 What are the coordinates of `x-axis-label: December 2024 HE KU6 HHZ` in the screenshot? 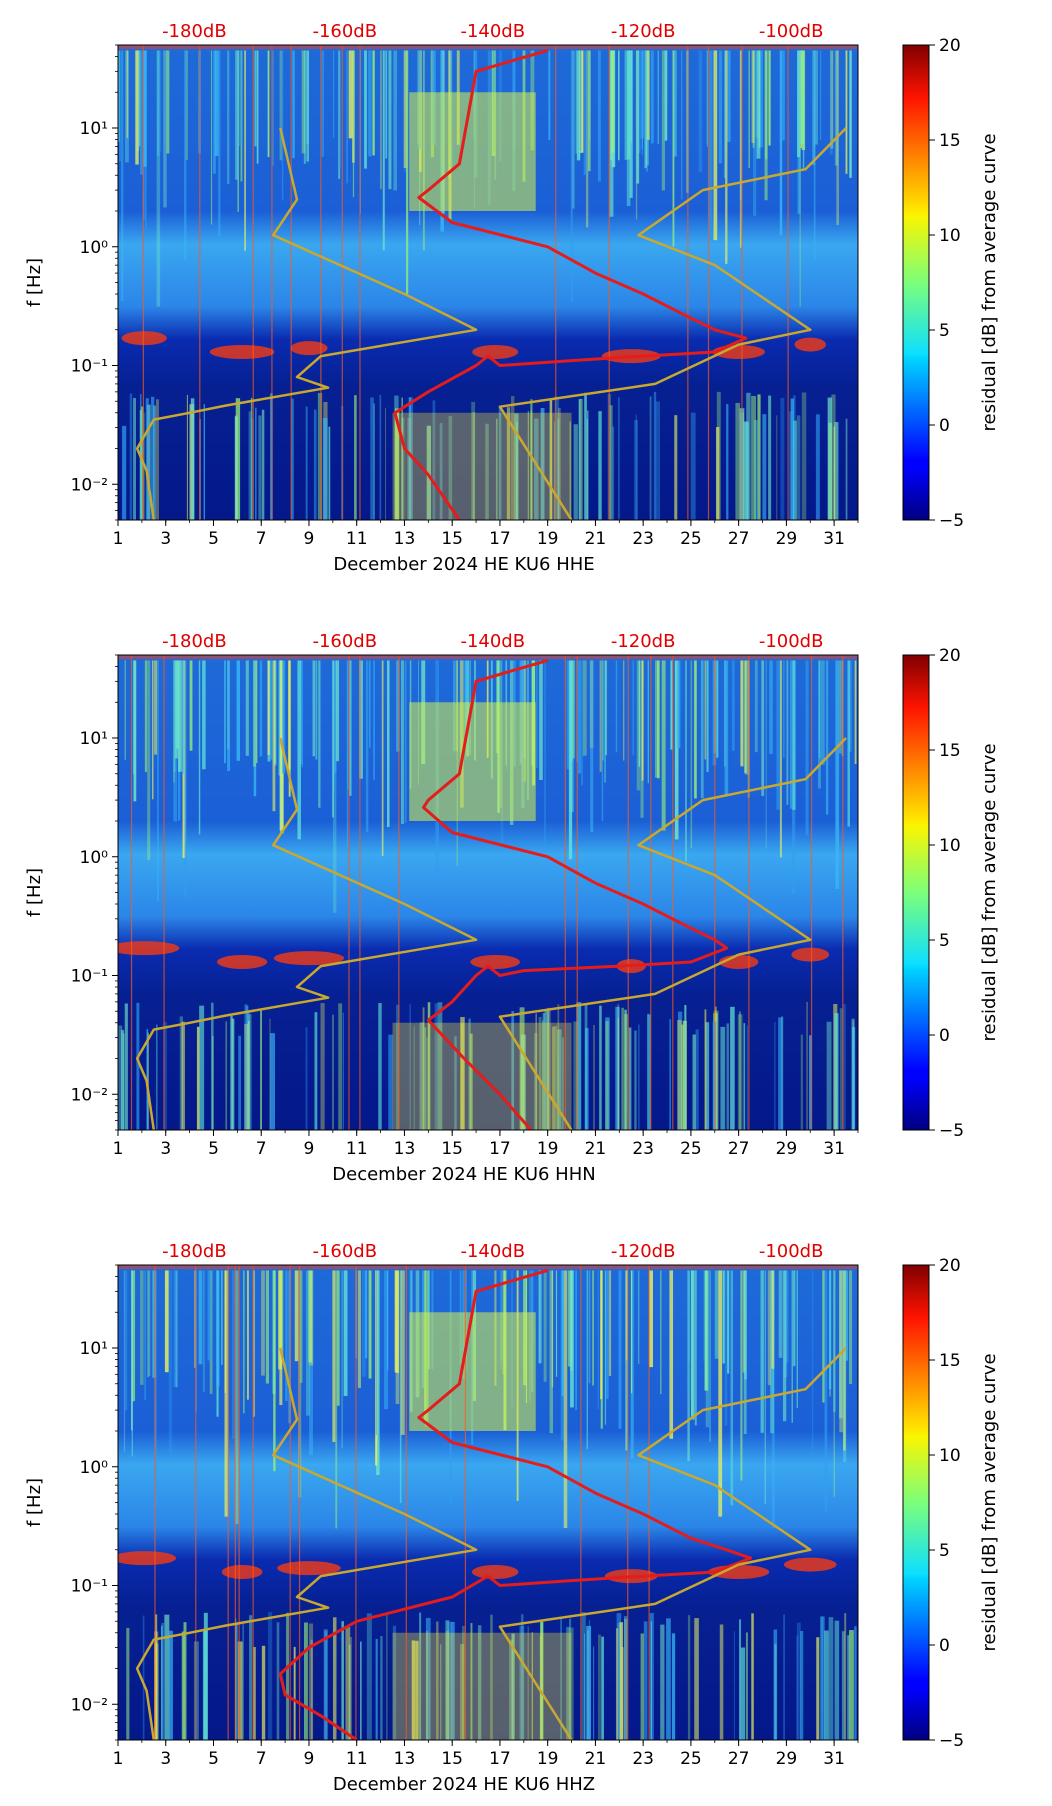 It's located at (464, 1784).